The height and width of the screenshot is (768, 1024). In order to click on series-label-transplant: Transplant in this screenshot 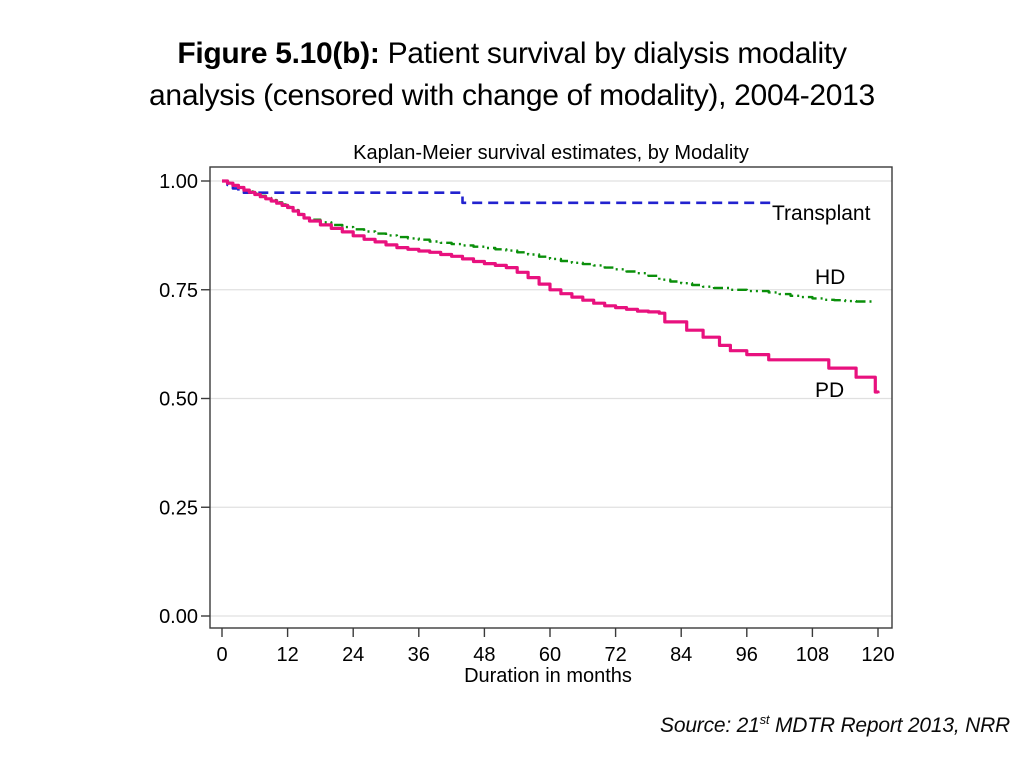, I will do `click(821, 213)`.